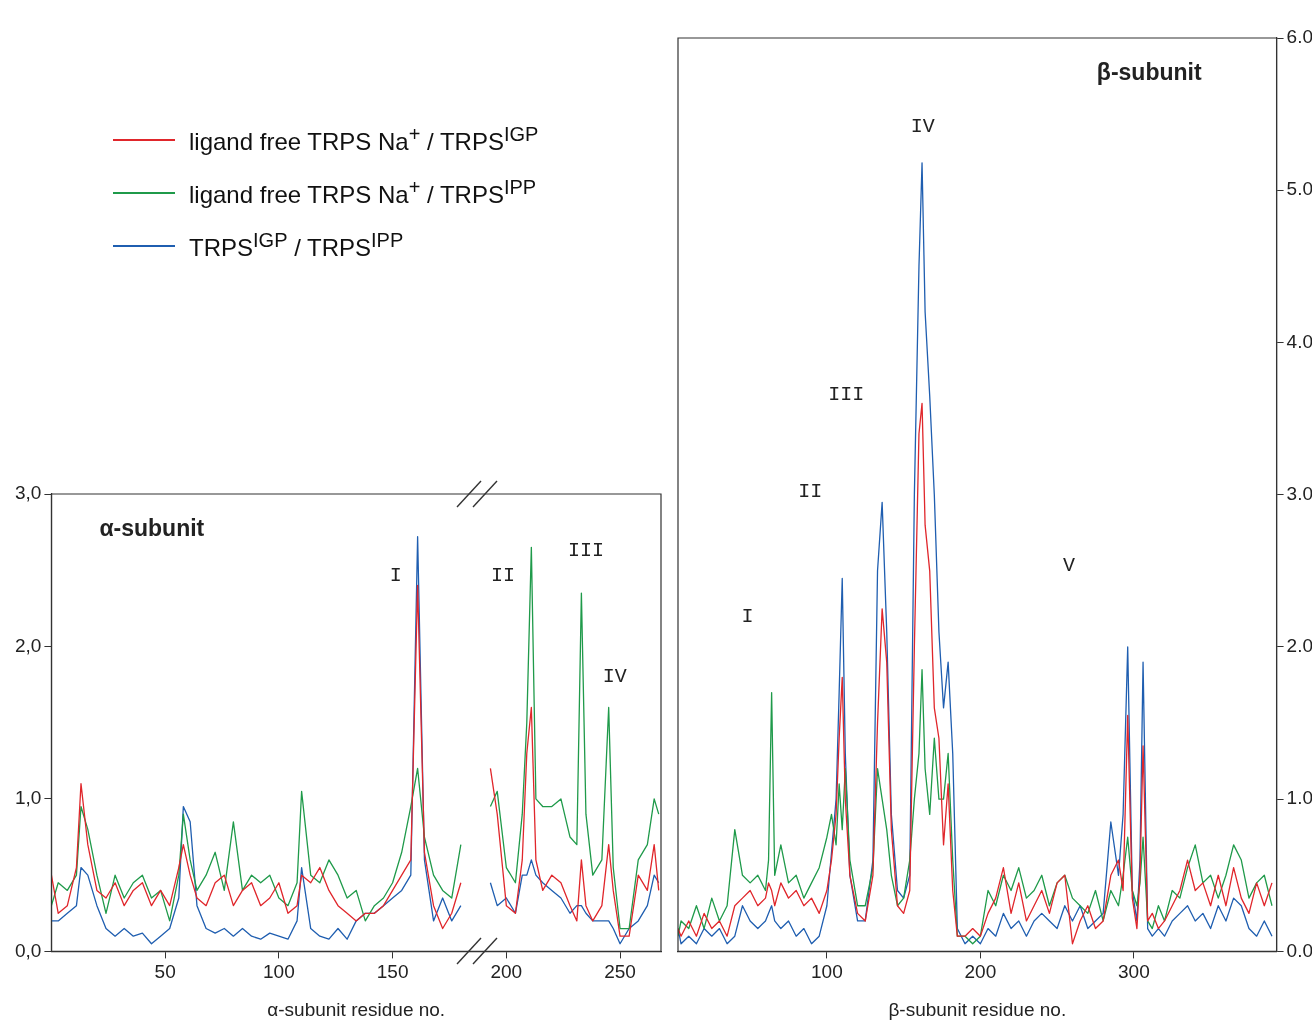 This screenshot has height=1024, width=1312. What do you see at coordinates (356, 1009) in the screenshot?
I see `x-axis-title: α-subunit residue no.` at bounding box center [356, 1009].